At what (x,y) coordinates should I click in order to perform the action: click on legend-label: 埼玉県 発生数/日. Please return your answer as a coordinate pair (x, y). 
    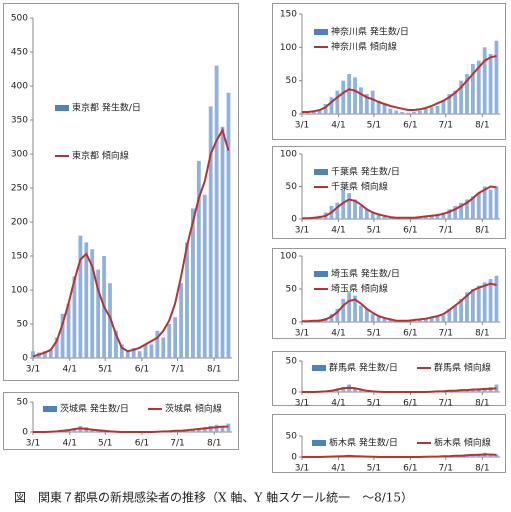
    Looking at the image, I should click on (365, 274).